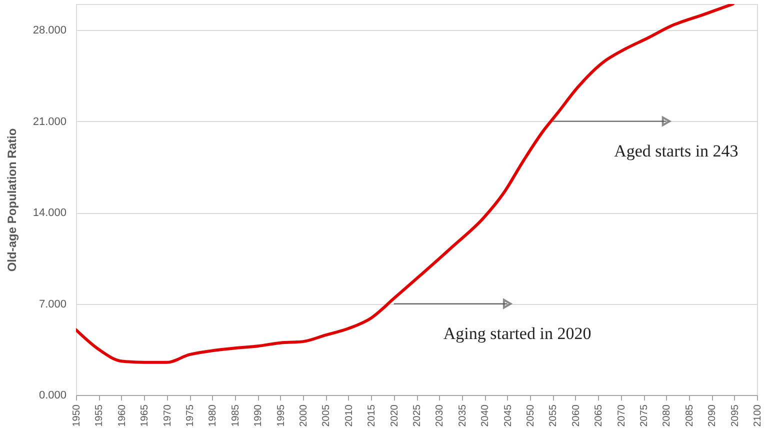  I want to click on x-tick-label: 2095, so click(735, 415).